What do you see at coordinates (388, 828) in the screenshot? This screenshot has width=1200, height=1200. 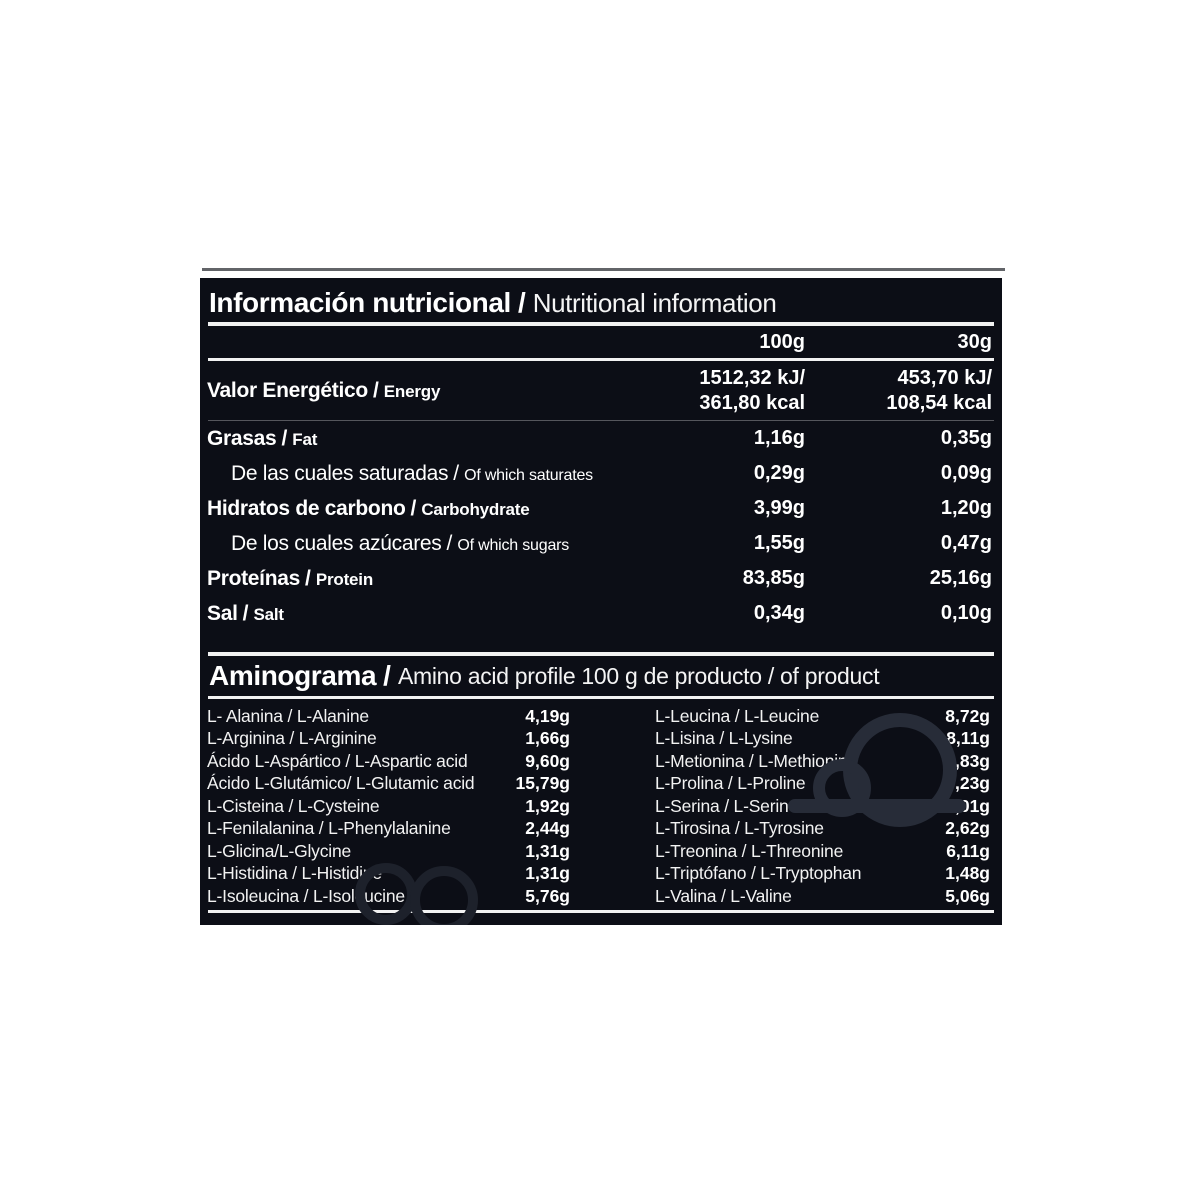 I see `amino-row: L-Fenilalanina / L-Phenylalanine 2,44g` at bounding box center [388, 828].